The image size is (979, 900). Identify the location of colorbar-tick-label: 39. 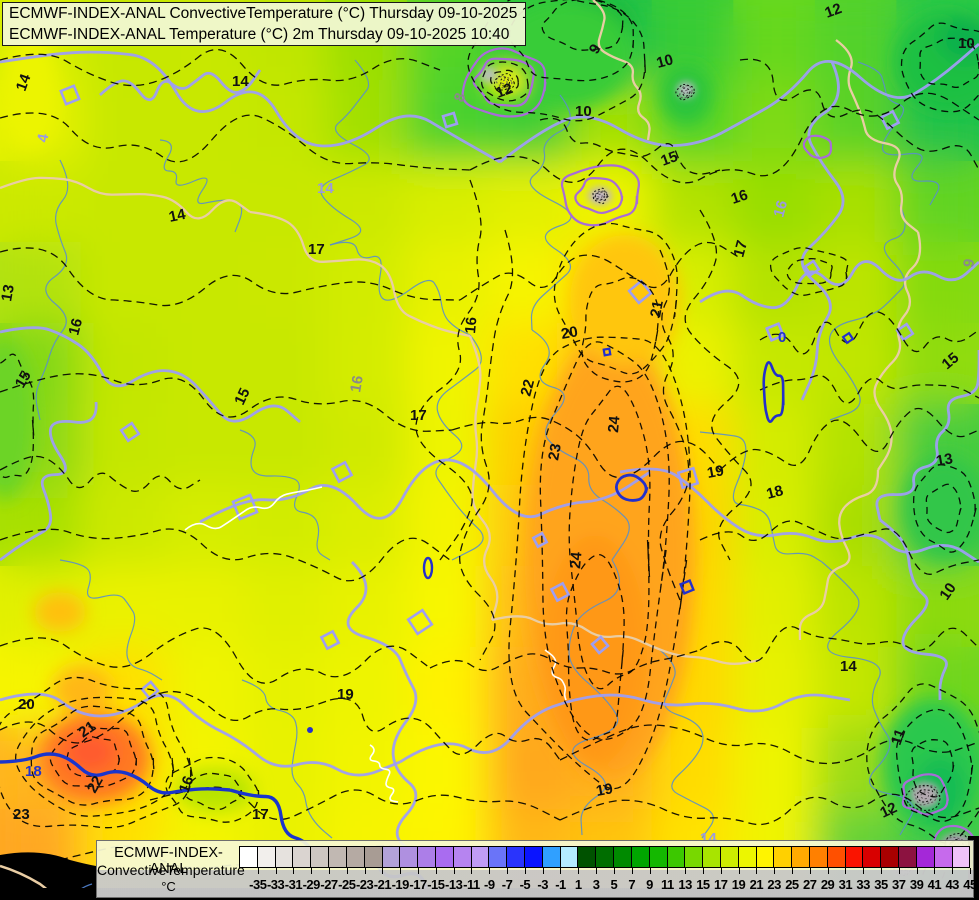
(916, 884).